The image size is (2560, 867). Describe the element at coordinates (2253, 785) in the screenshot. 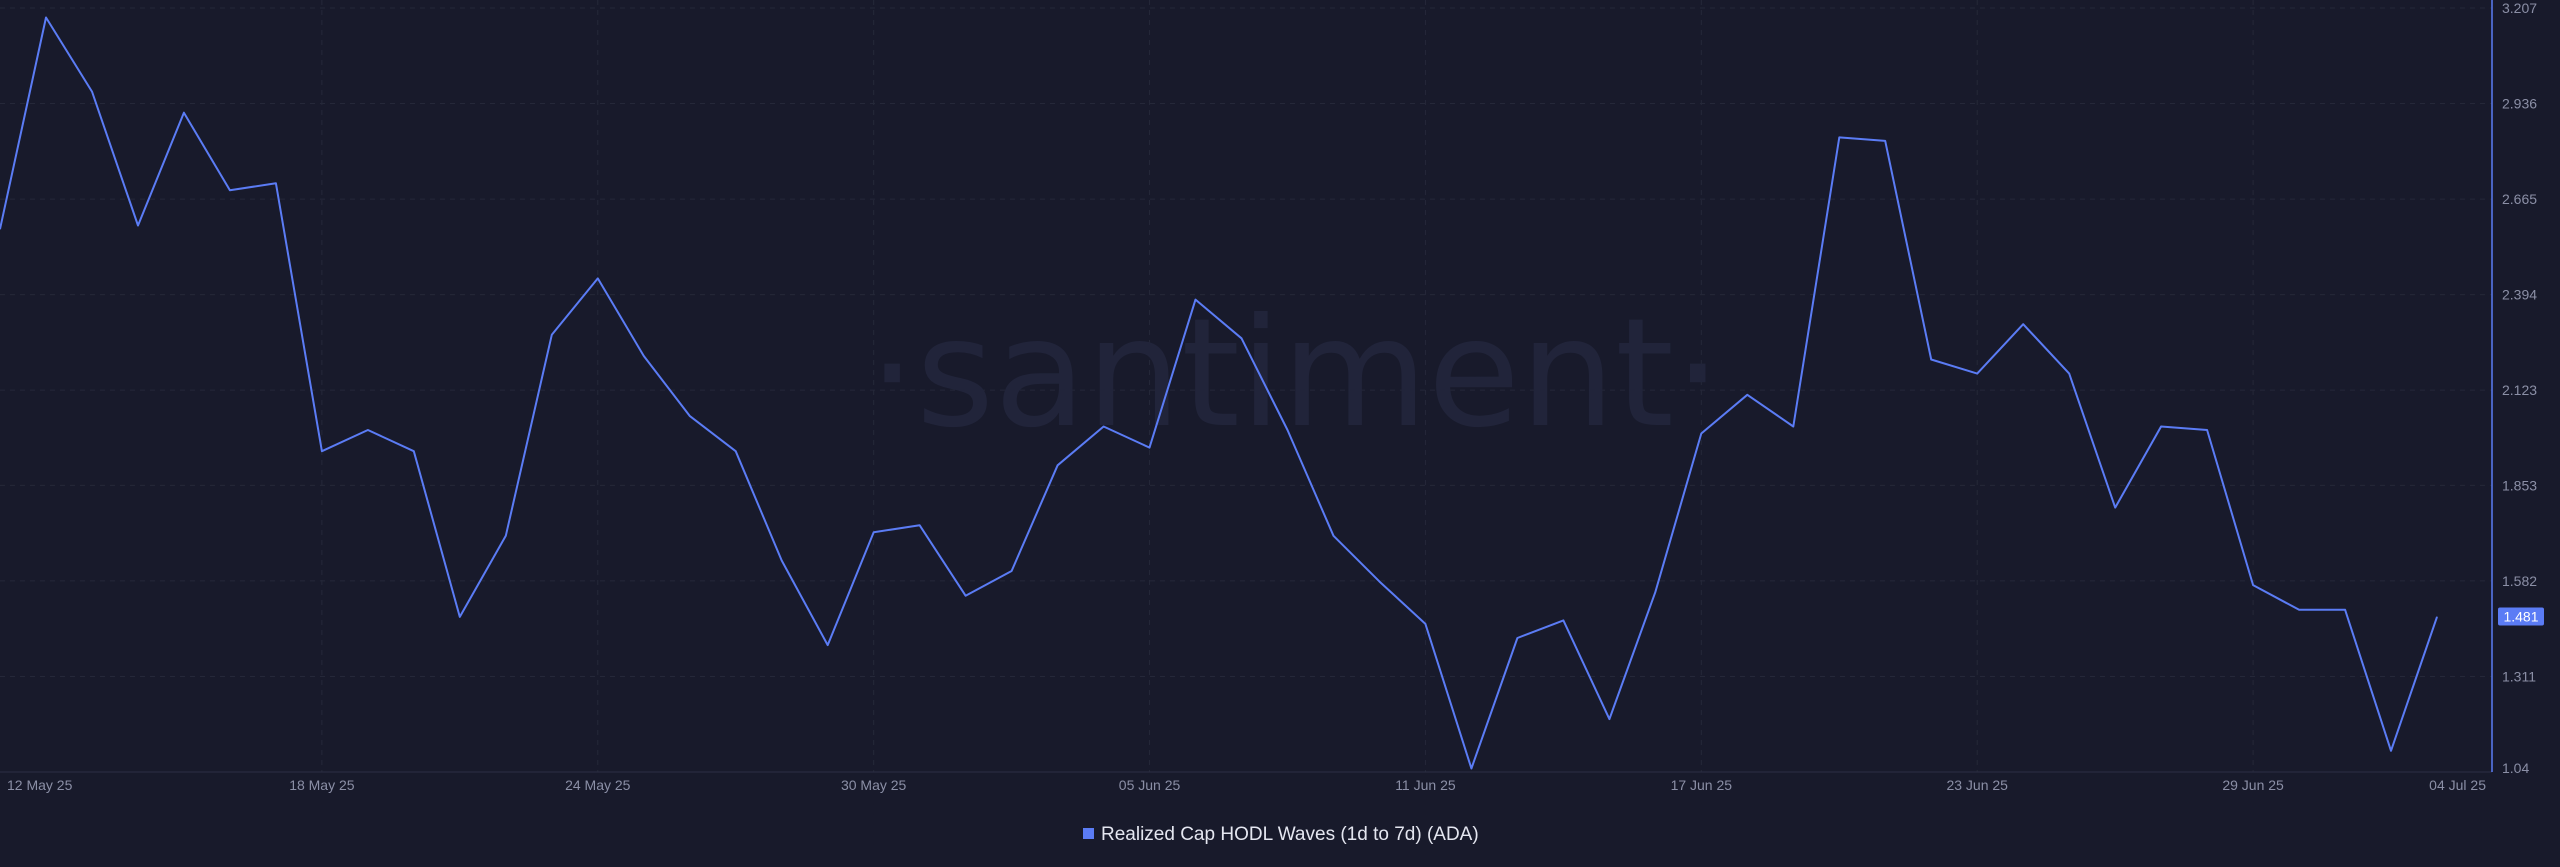

I see `x-tick-label: 29 Jun 25` at that location.